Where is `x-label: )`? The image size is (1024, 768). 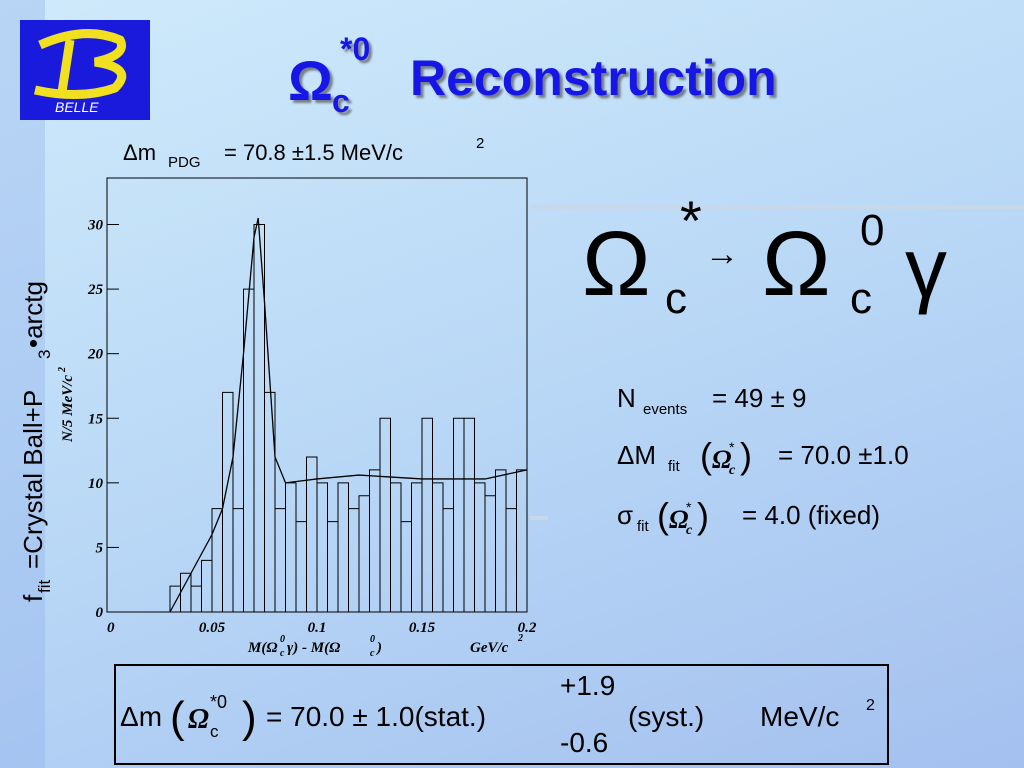 x-label: ) is located at coordinates (378, 648).